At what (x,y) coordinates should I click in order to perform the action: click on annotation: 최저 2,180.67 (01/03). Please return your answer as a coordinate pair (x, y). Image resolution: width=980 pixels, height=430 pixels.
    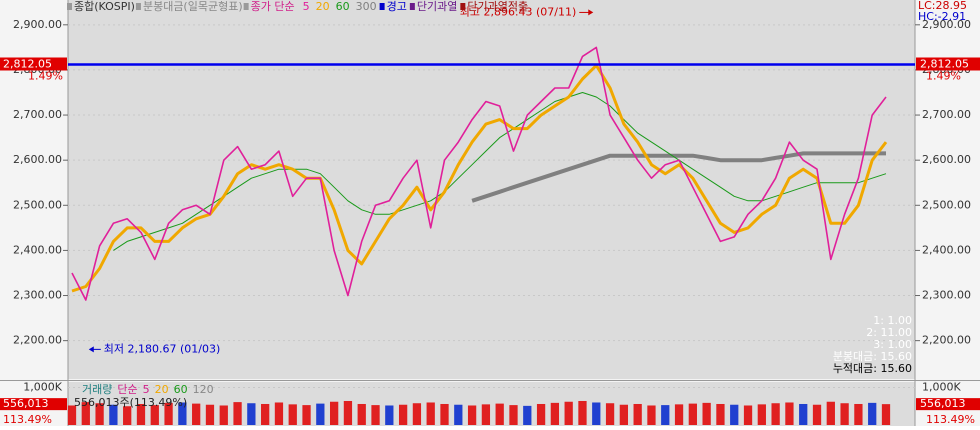
    Looking at the image, I should click on (162, 348).